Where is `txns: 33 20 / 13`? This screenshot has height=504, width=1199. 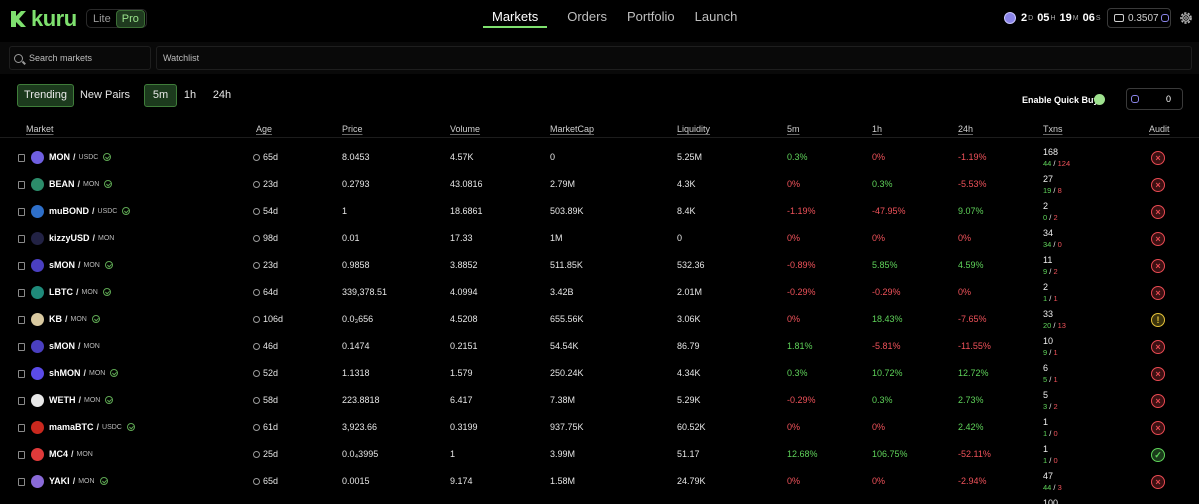
txns: 33 20 / 13 is located at coordinates (1054, 320).